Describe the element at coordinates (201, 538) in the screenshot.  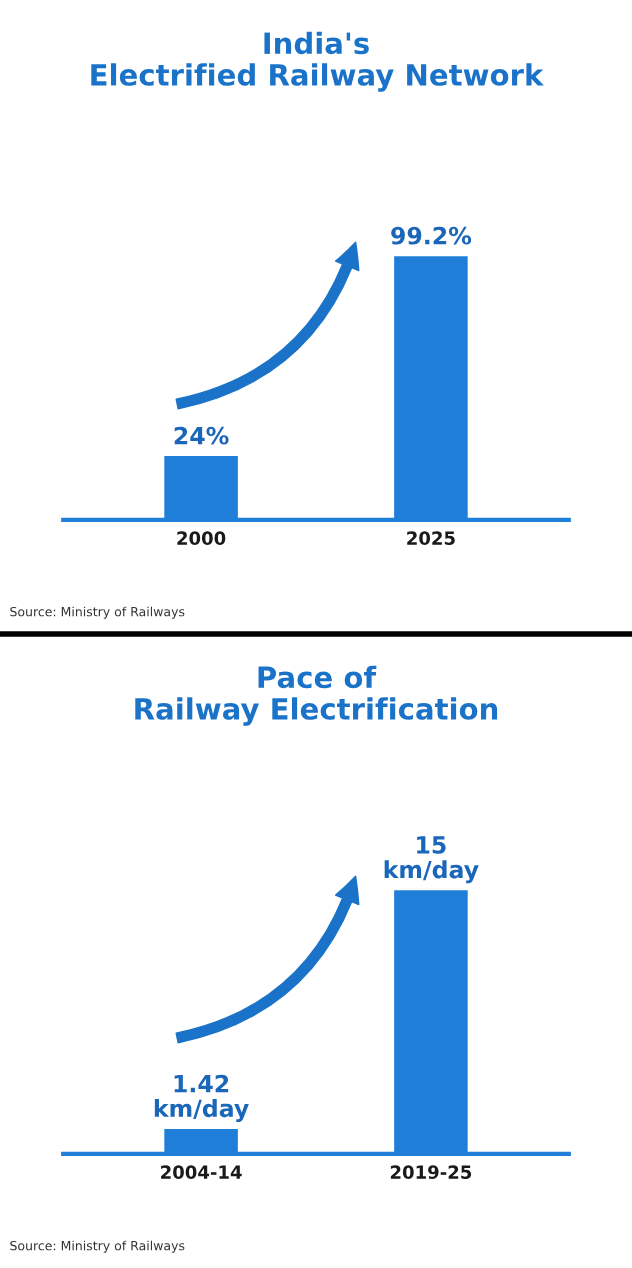
I see `x-tick-label: 2000` at that location.